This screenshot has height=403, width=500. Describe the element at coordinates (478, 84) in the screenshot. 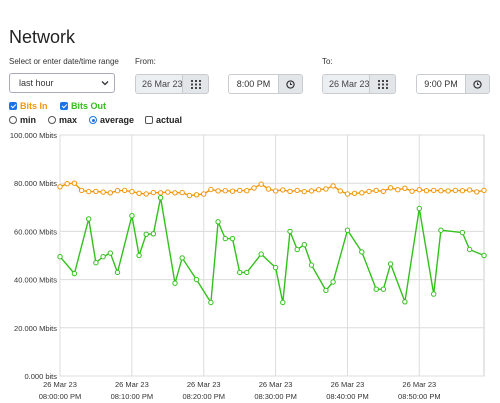

I see `to-clock-button` at that location.